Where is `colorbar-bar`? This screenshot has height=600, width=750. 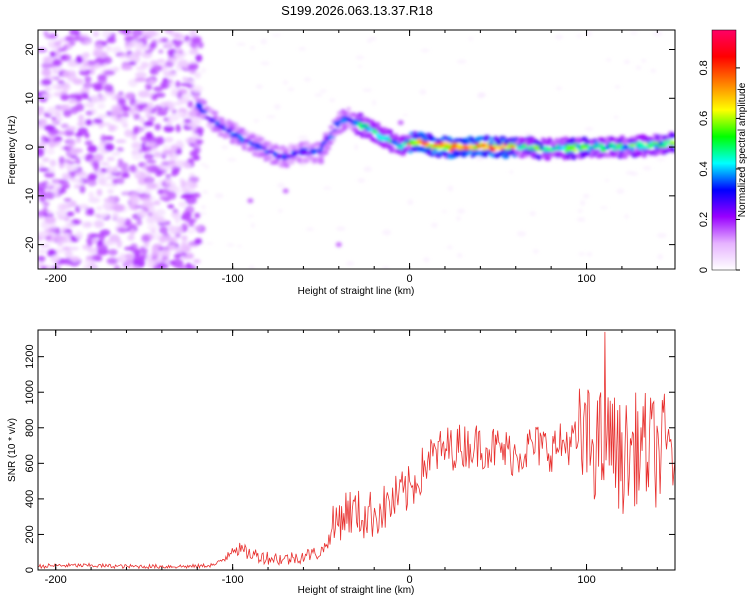 colorbar-bar is located at coordinates (724, 150).